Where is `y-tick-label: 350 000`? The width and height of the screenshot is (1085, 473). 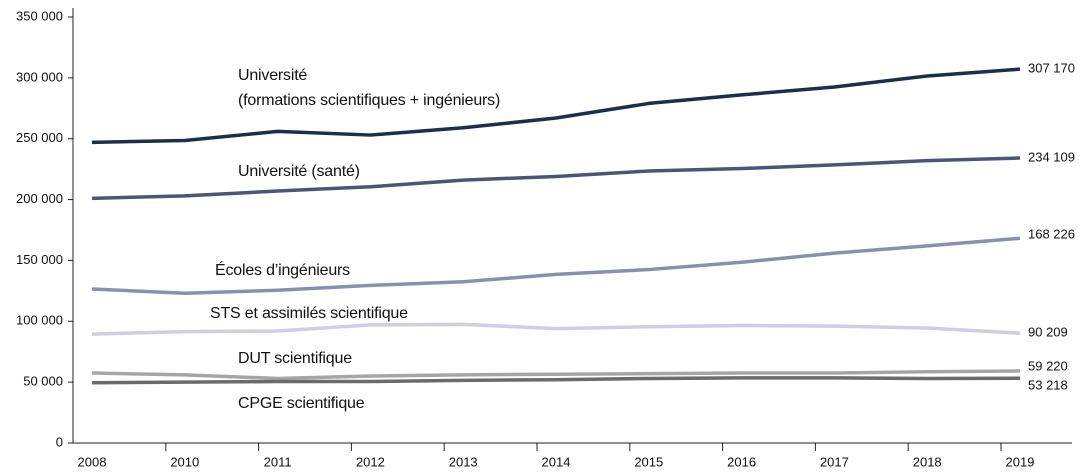 y-tick-label: 350 000 is located at coordinates (39, 15).